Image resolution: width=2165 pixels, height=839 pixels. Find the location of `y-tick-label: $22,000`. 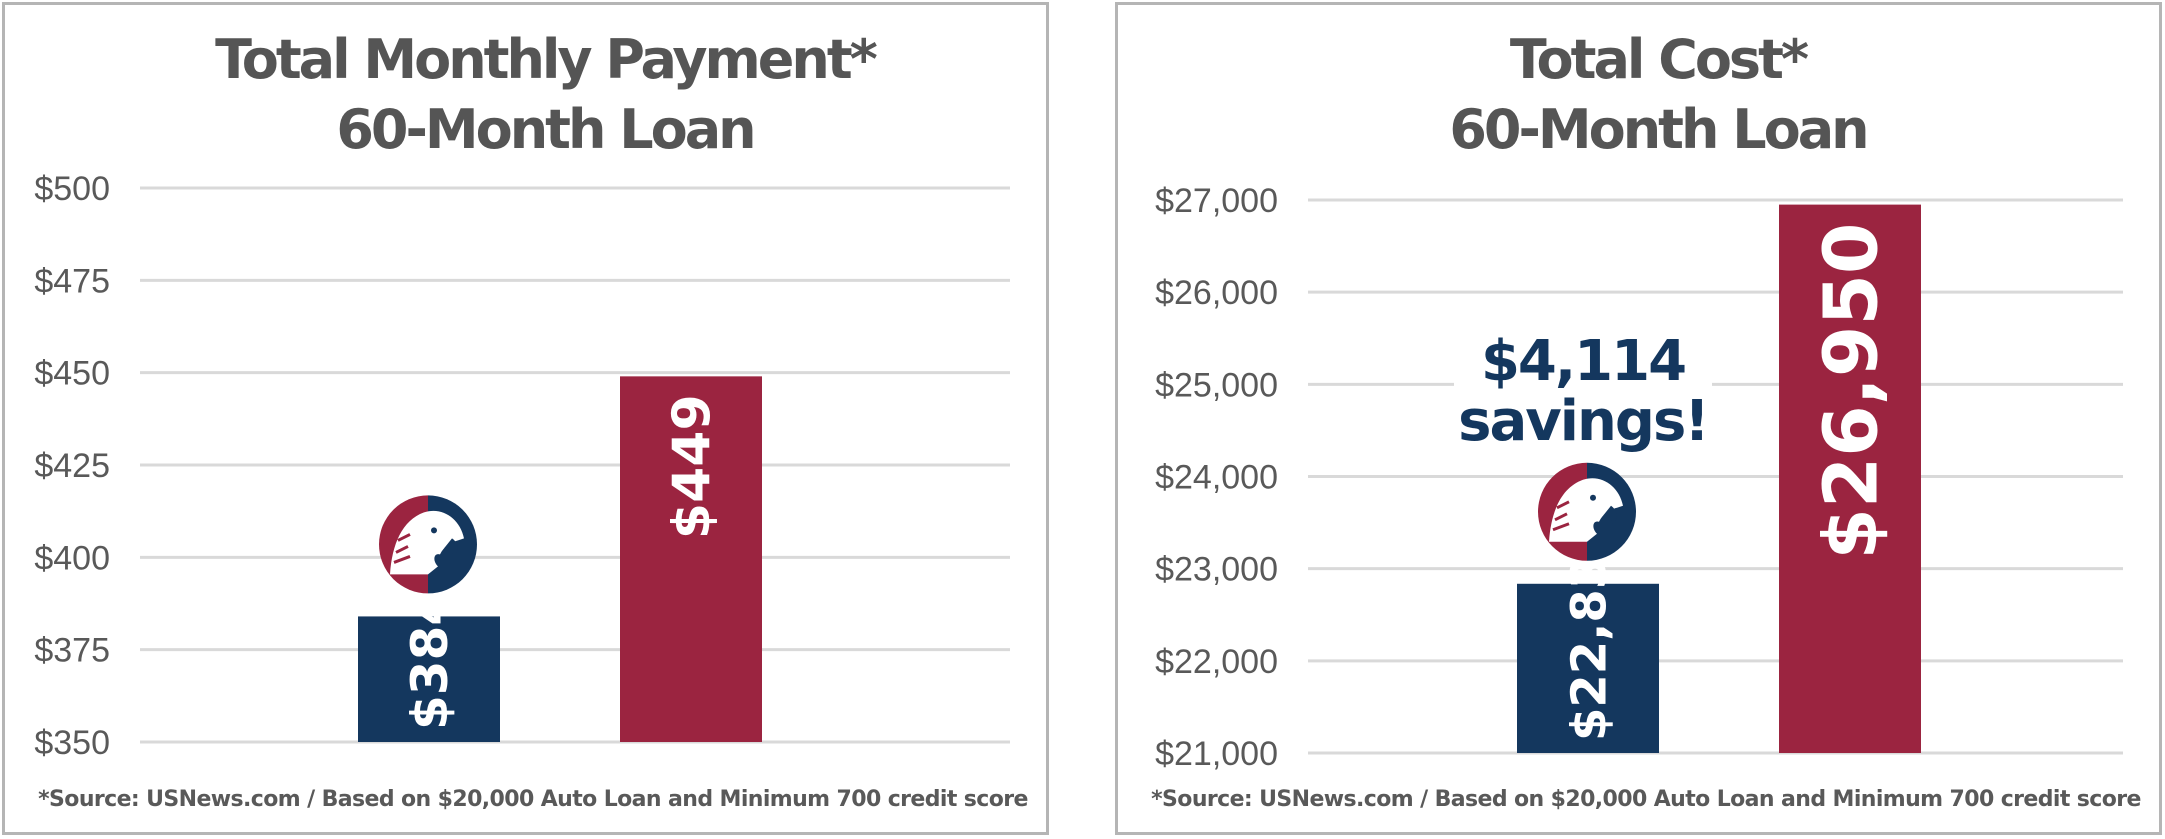

y-tick-label: $22,000 is located at coordinates (1216, 662).